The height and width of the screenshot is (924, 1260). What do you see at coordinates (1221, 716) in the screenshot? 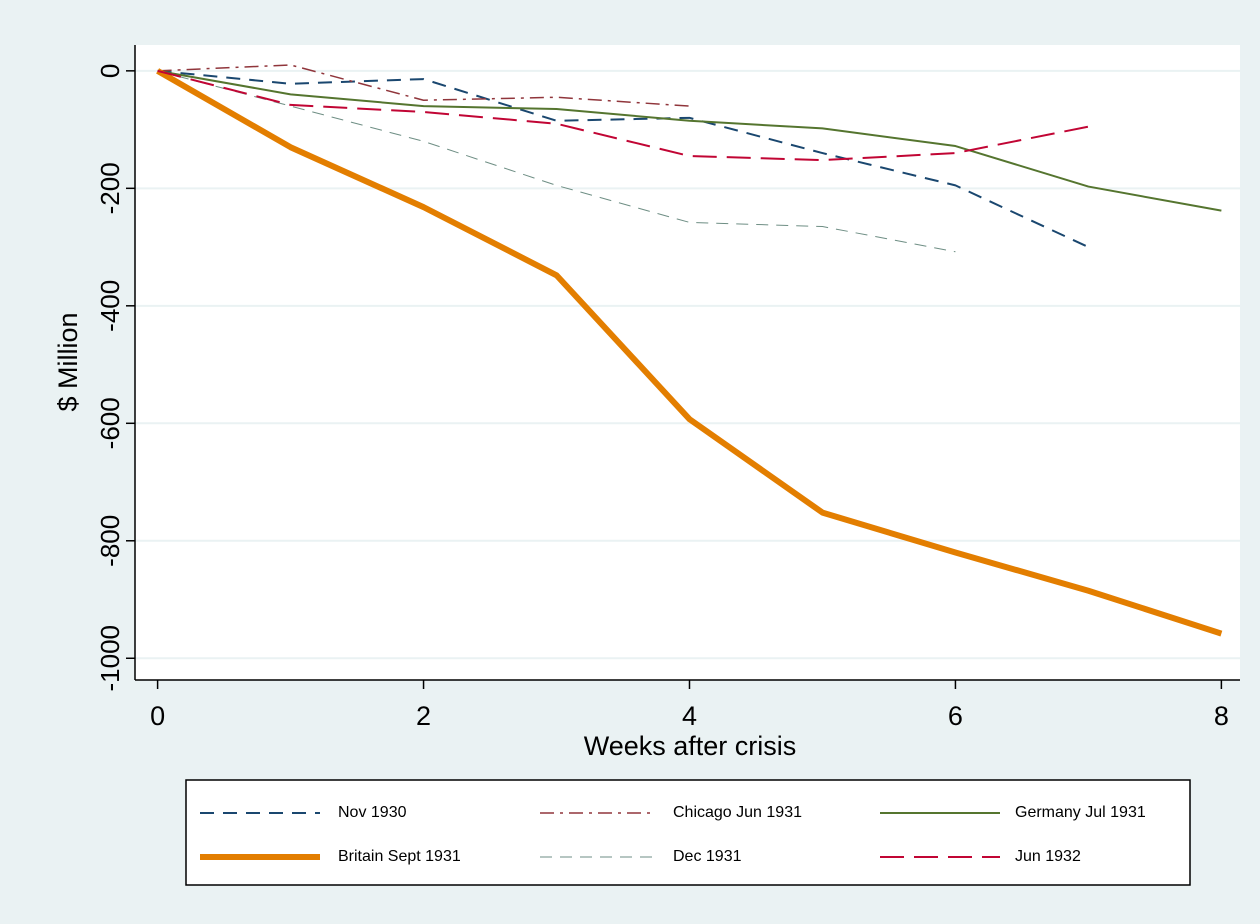
I see `x-tick-label: 8` at bounding box center [1221, 716].